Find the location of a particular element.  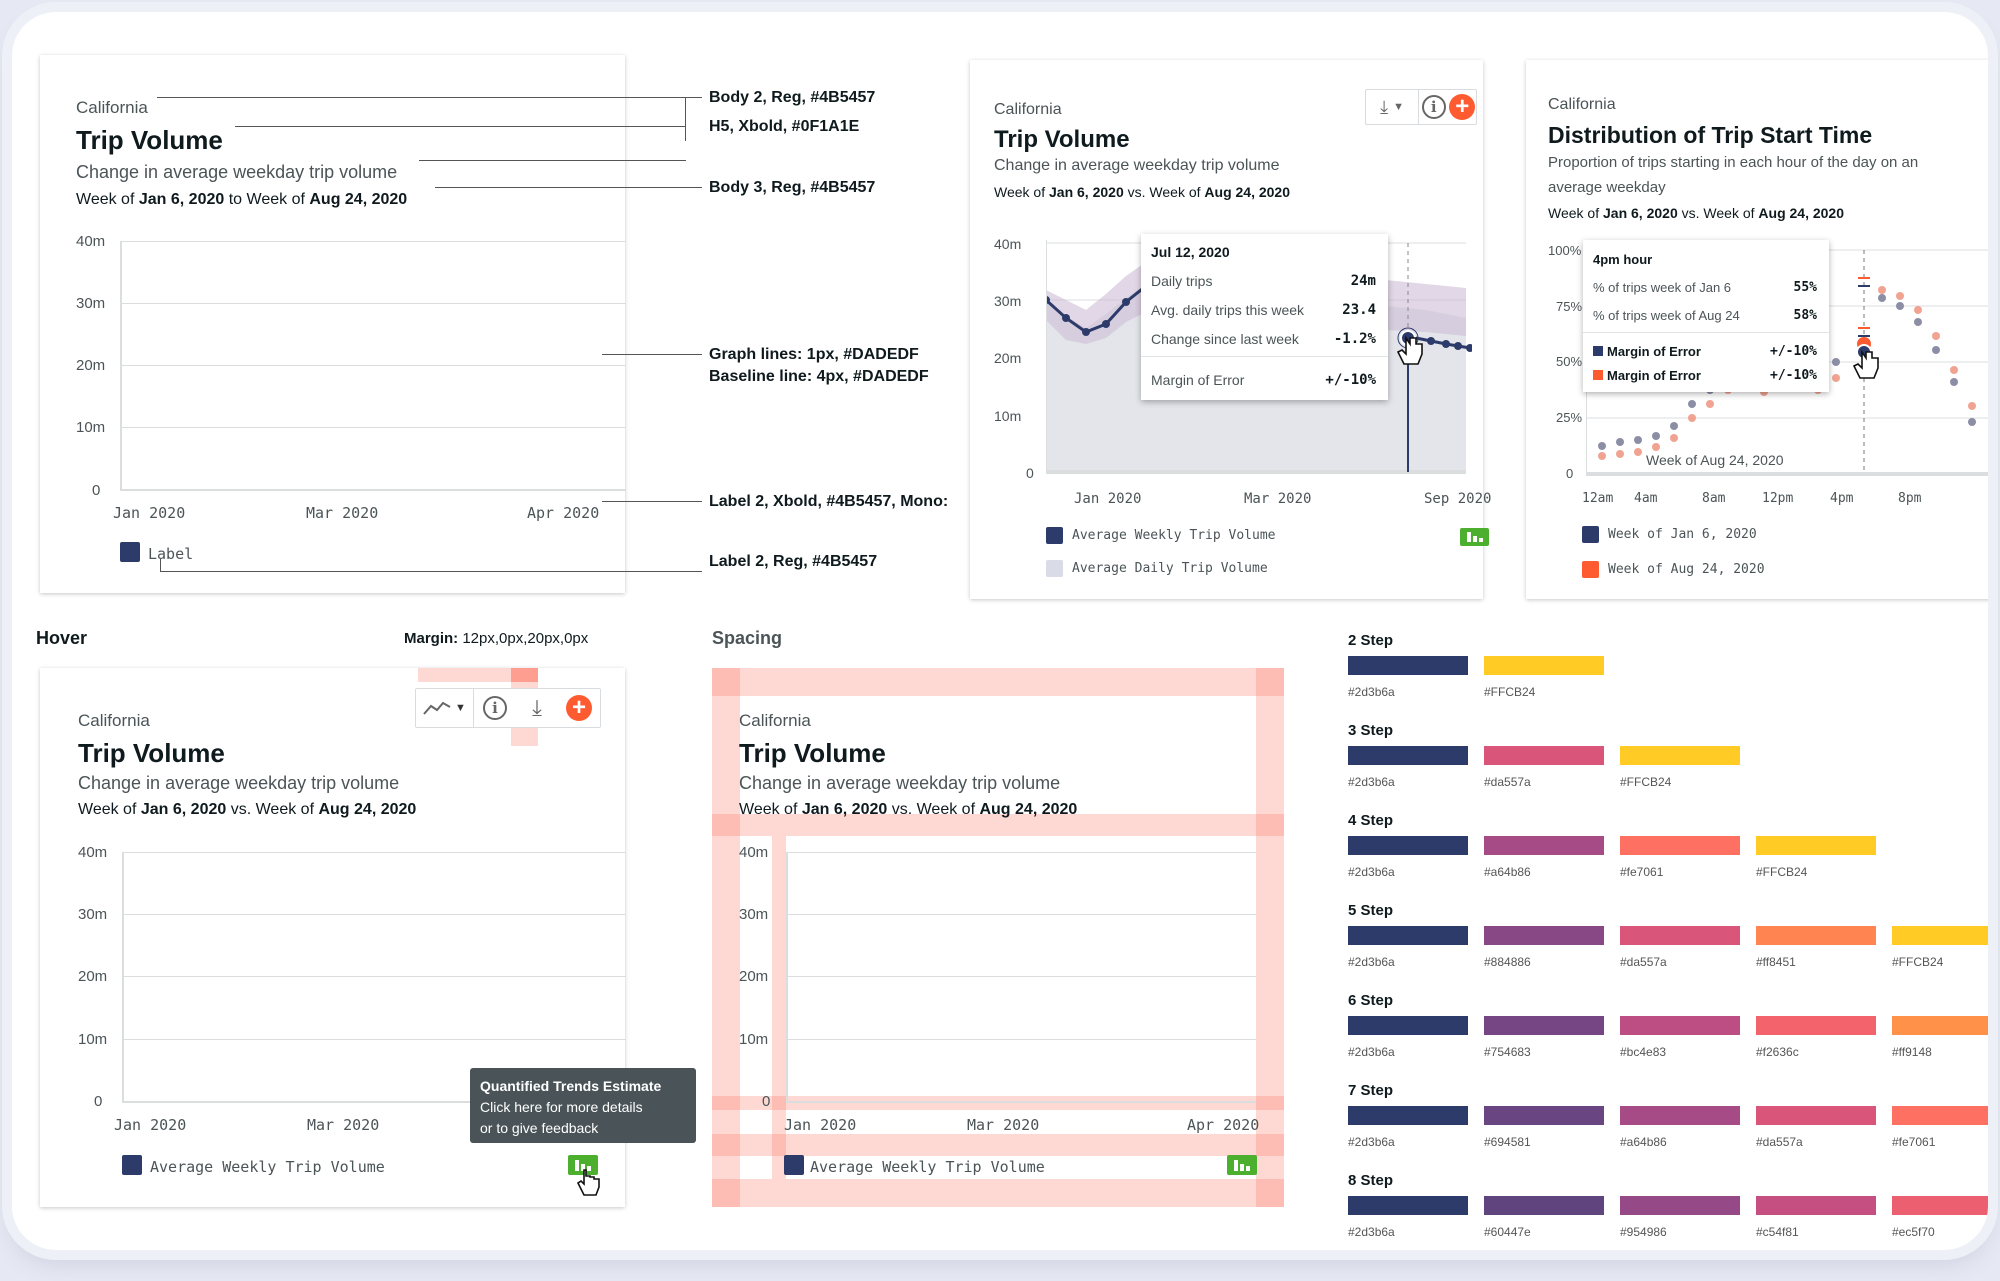

annotation-body2: Body 2, Reg, #4B5457 is located at coordinates (792, 97).